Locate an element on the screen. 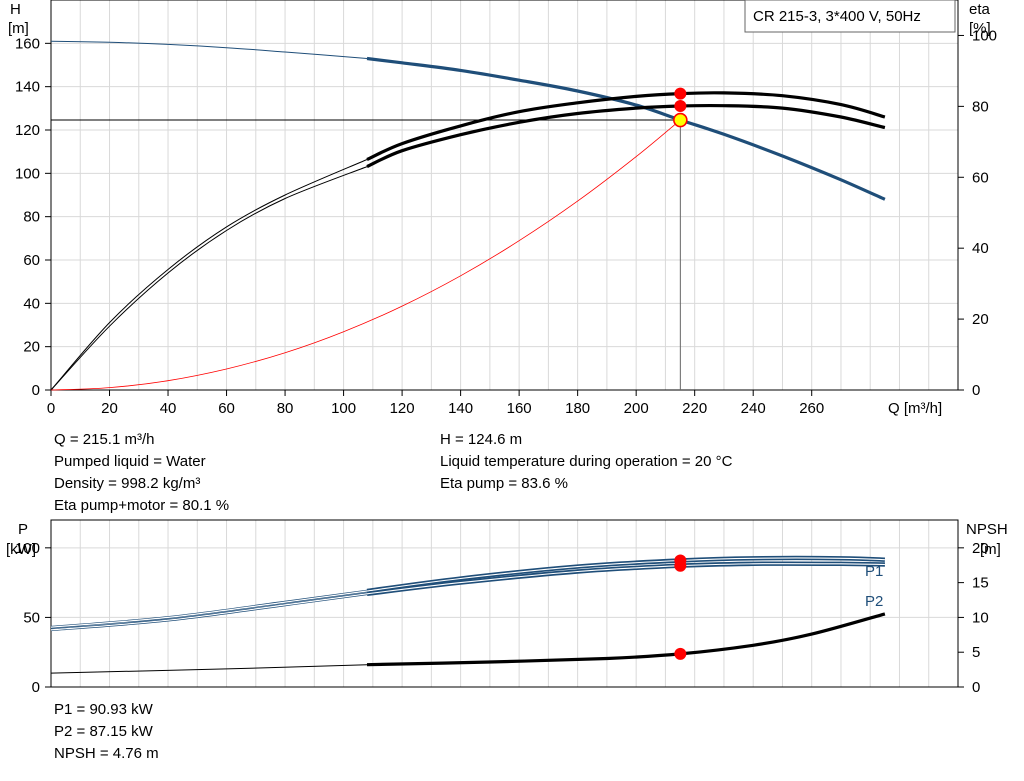 The width and height of the screenshot is (1024, 781). bottom-right-axis-label-line1: NPSH is located at coordinates (987, 529).